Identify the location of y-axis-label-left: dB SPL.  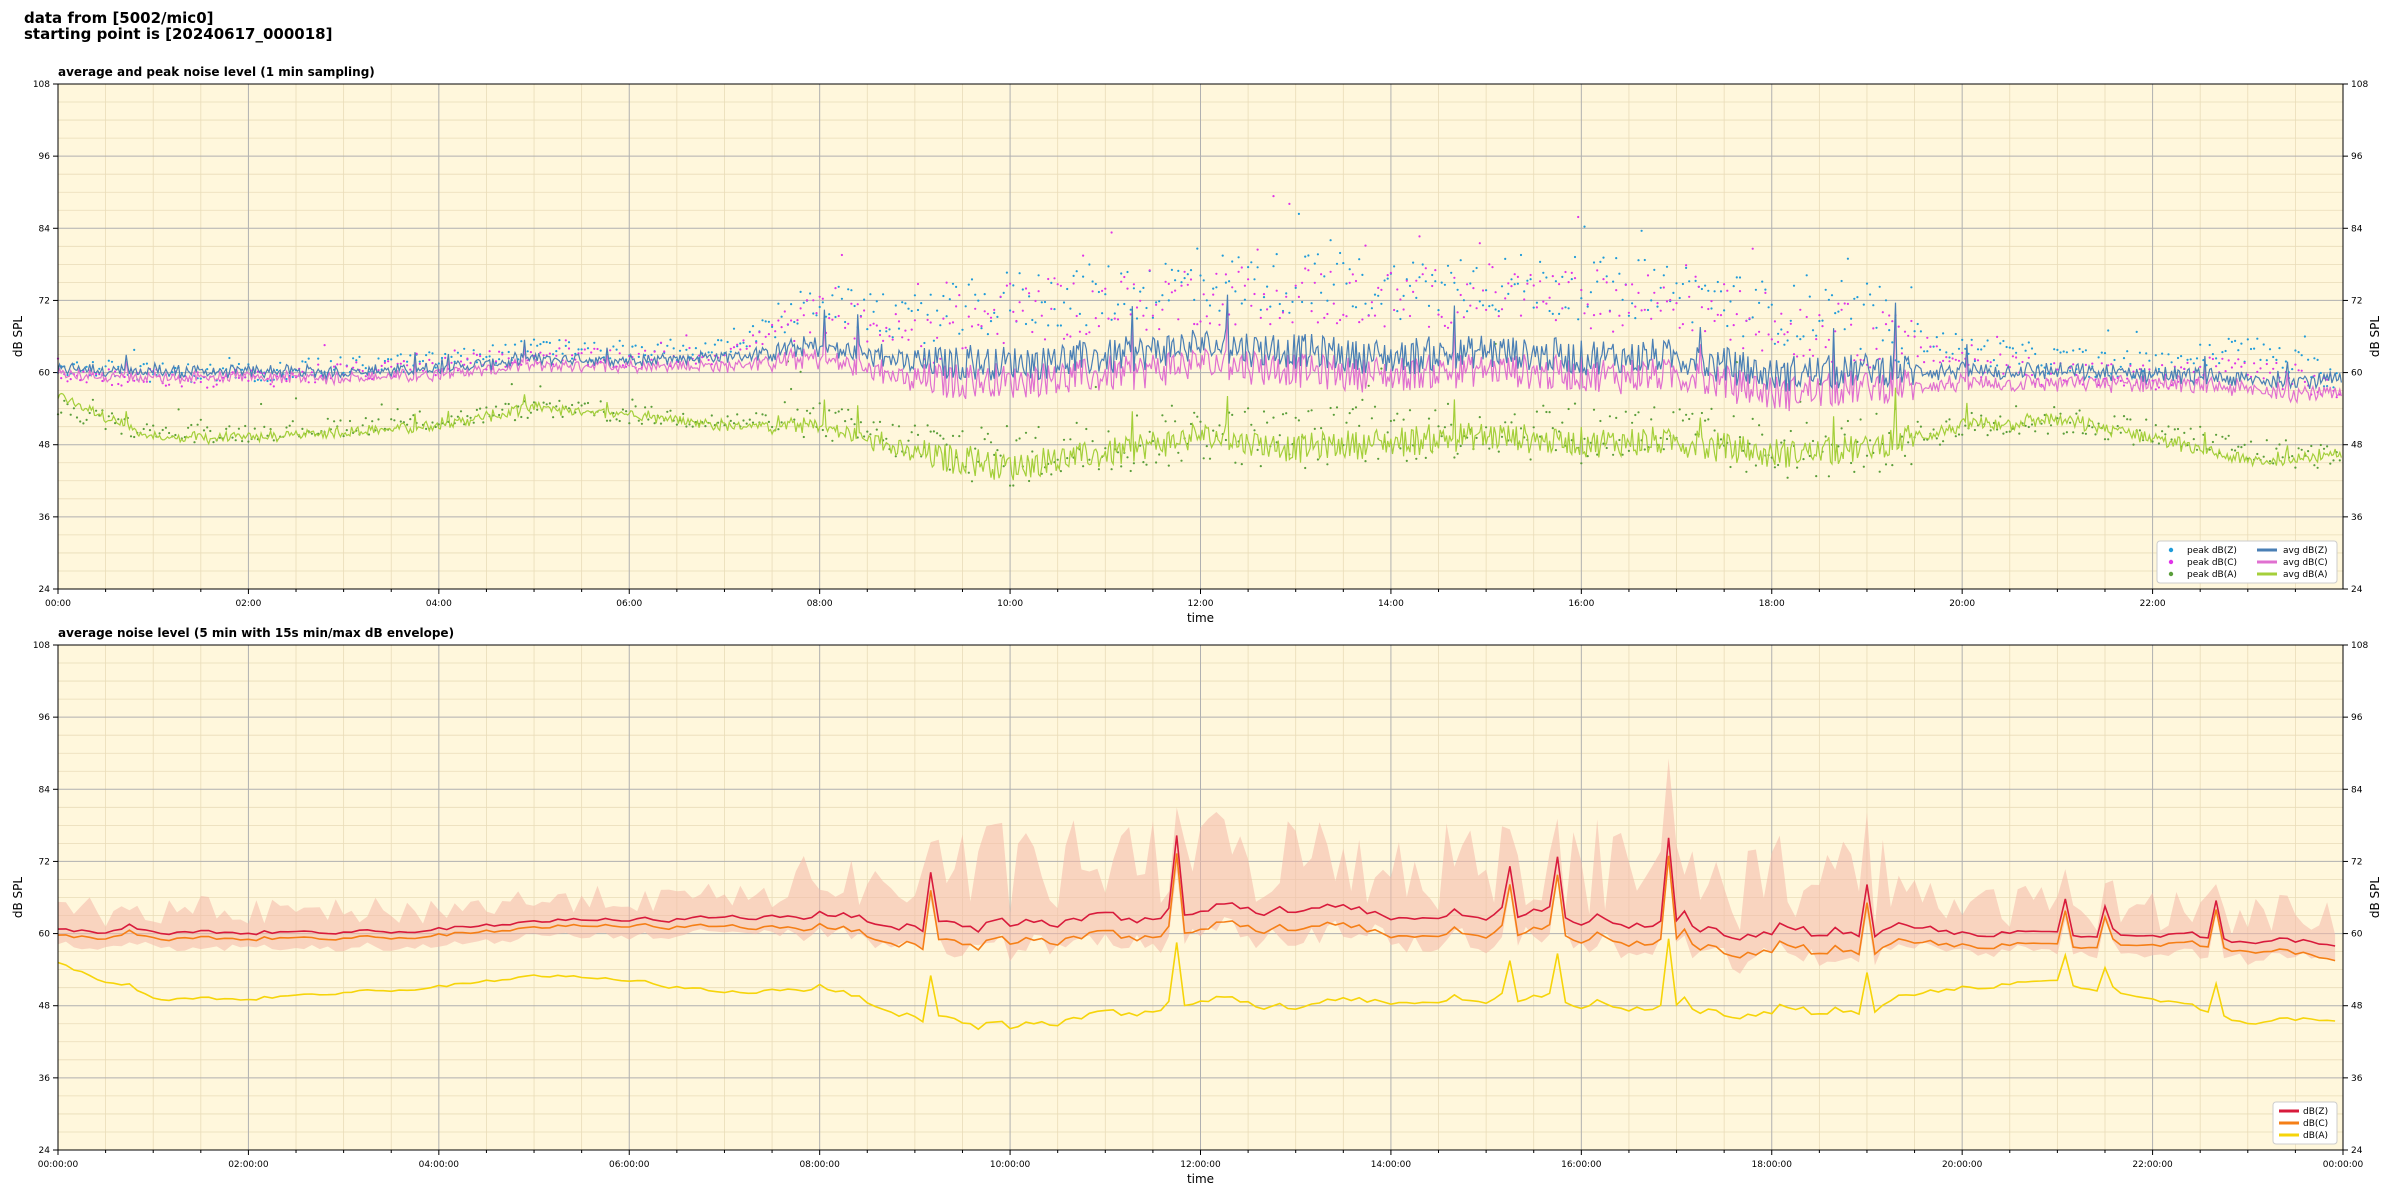
(18, 898).